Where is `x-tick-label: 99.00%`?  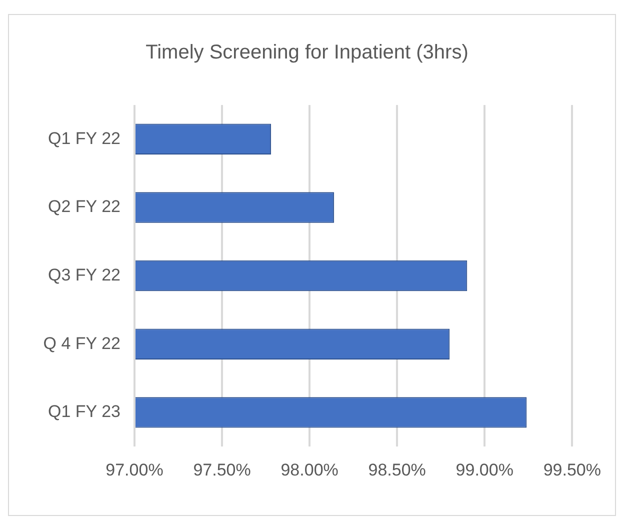
x-tick-label: 99.00% is located at coordinates (485, 470).